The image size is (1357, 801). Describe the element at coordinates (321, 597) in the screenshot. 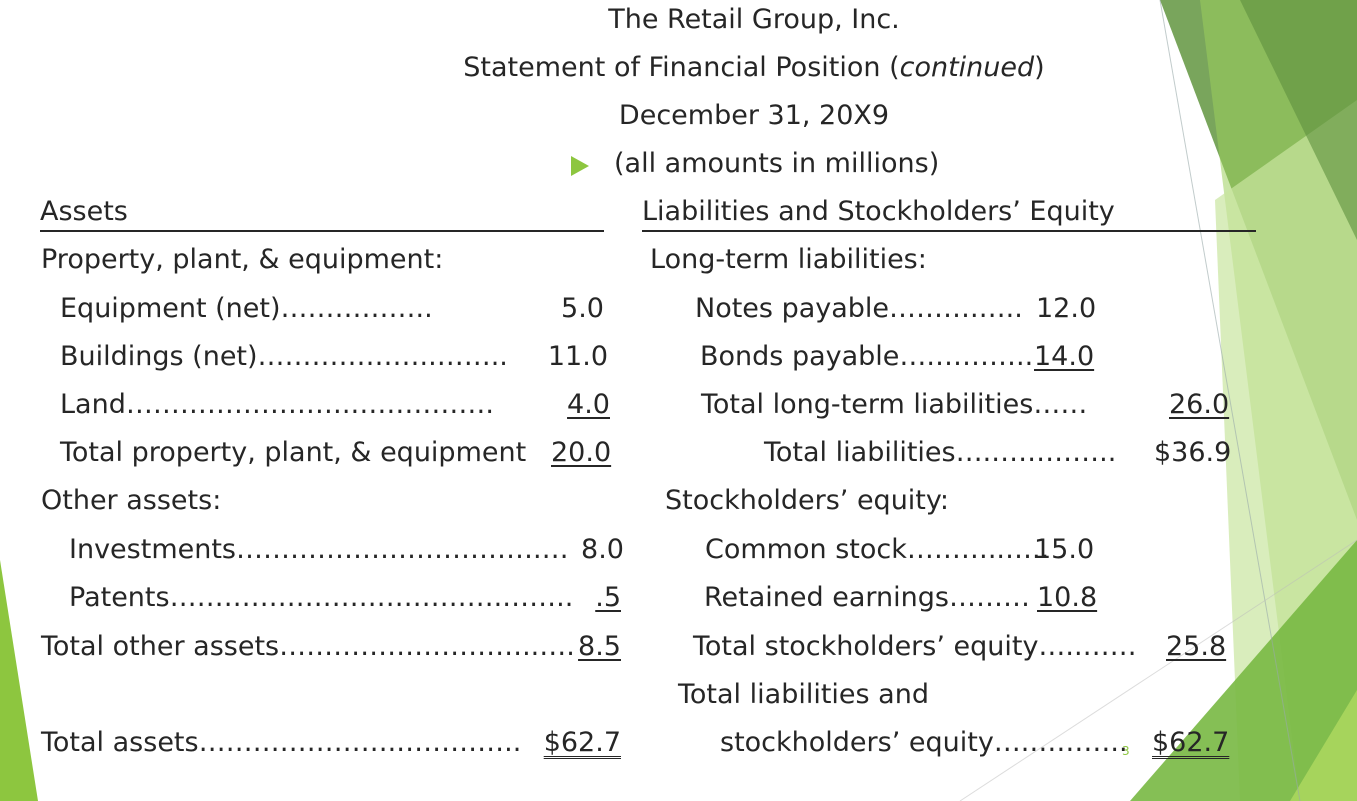

I see `other-item-label: Patents……………………………….……..` at that location.